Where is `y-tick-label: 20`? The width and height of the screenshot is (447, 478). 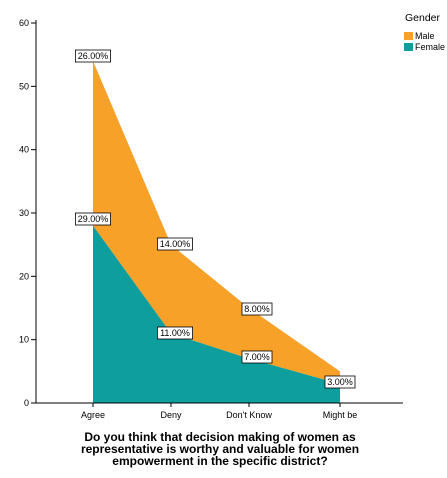
y-tick-label: 20 is located at coordinates (24, 276).